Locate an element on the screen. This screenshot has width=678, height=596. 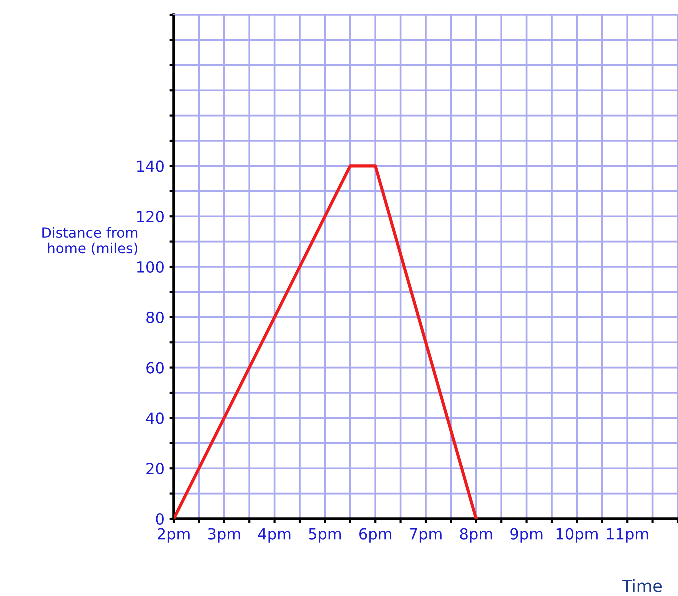
x-tick-label: 3pm is located at coordinates (224, 535).